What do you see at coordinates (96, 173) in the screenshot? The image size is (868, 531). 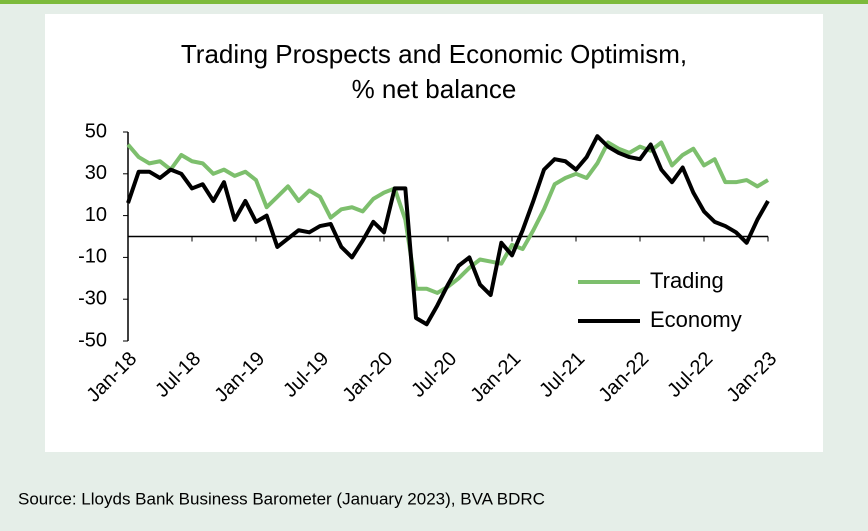 I see `y-tick-label: 30` at bounding box center [96, 173].